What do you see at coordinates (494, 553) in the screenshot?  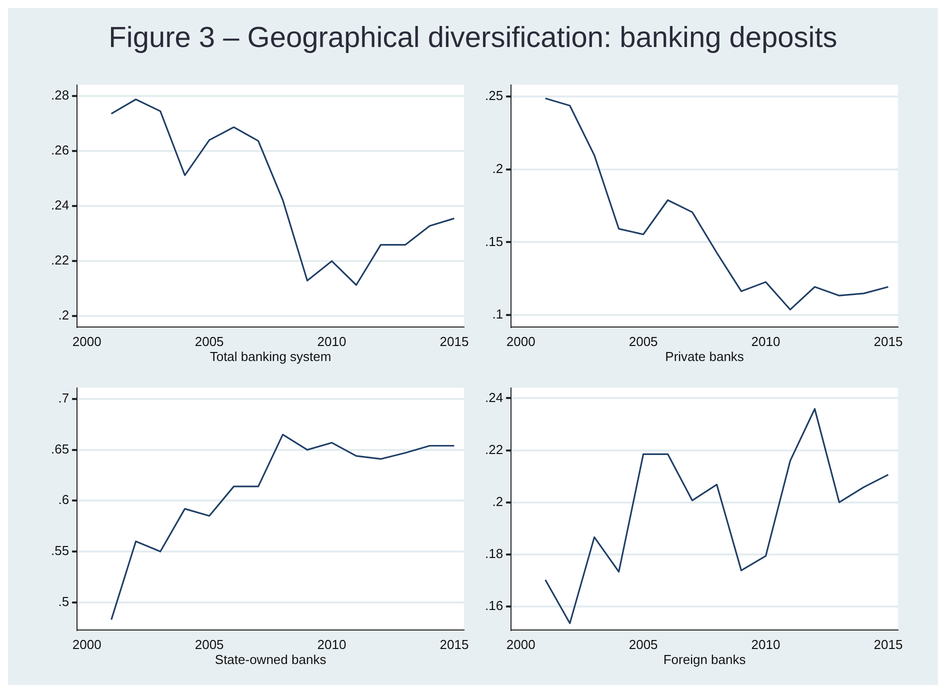 I see `y-tick-label: .18` at bounding box center [494, 553].